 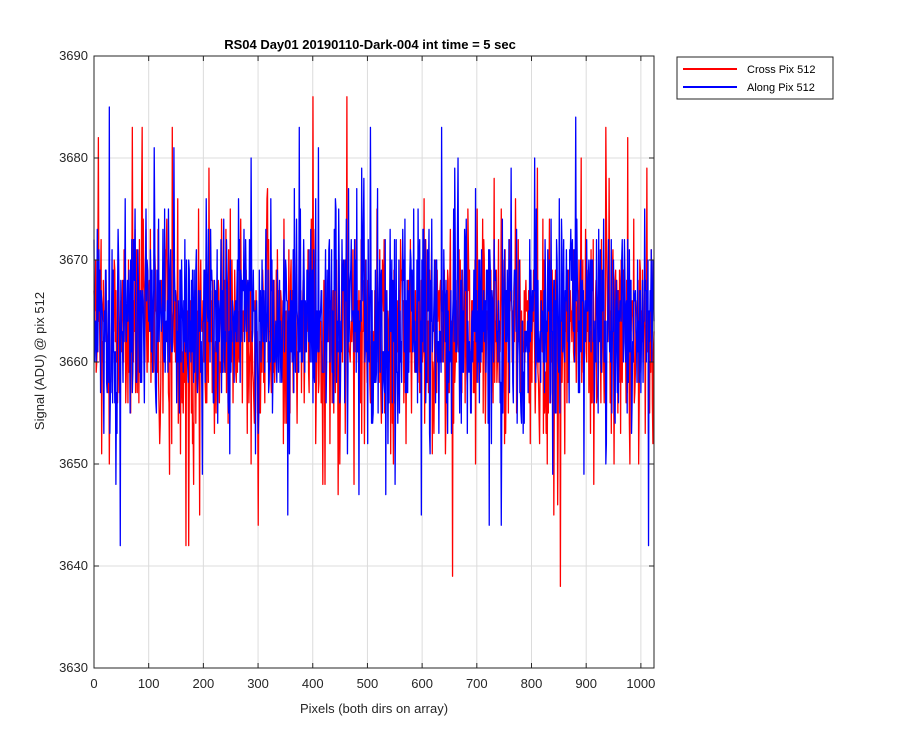 I want to click on y-tick-label: 3650, so click(x=73, y=463).